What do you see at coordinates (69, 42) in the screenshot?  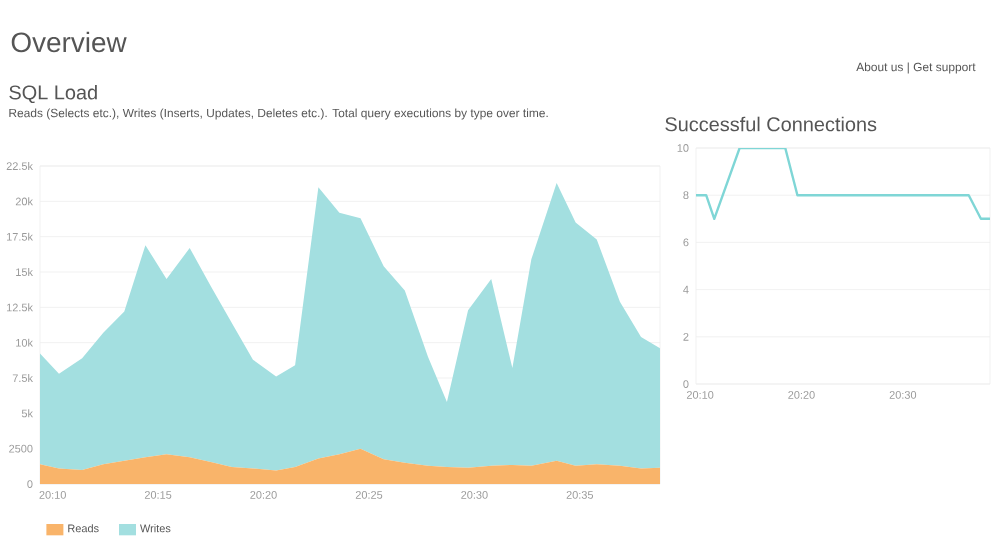 I see `text: Overview` at bounding box center [69, 42].